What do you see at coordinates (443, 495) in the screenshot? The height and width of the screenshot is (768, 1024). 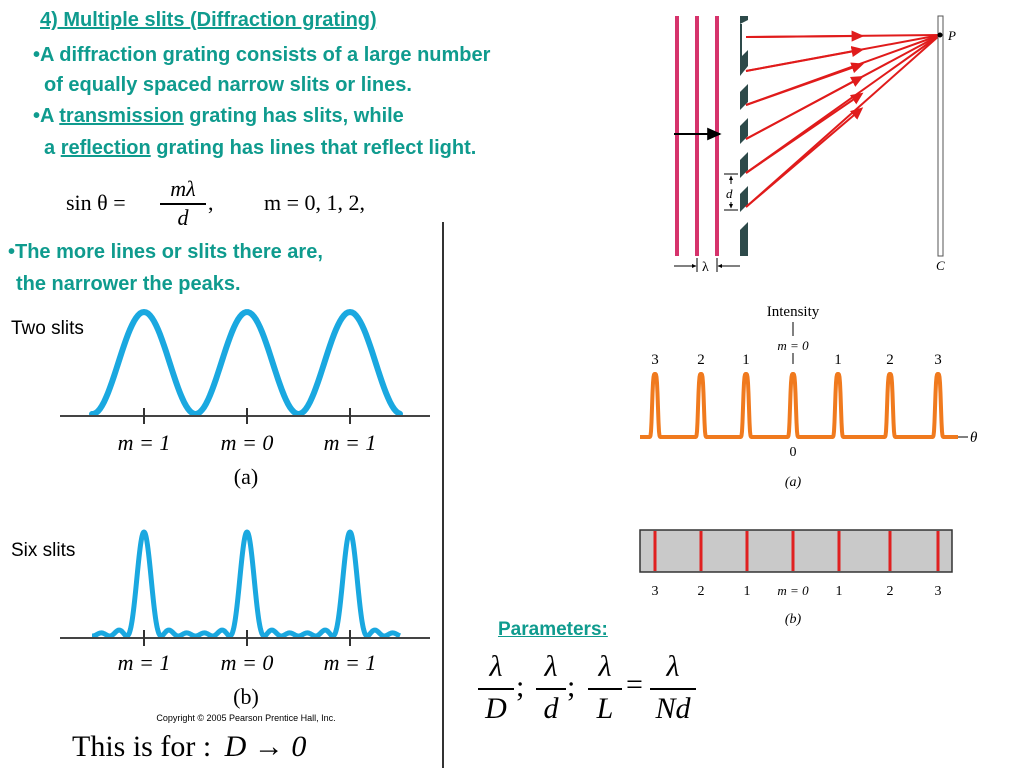 I see `vertical-divider` at bounding box center [443, 495].